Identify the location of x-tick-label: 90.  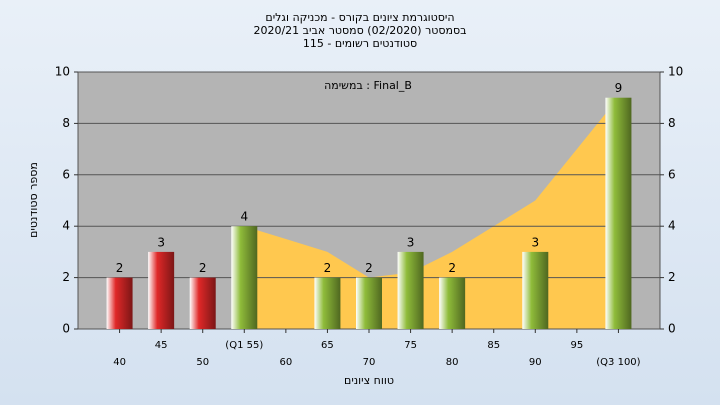
(535, 362).